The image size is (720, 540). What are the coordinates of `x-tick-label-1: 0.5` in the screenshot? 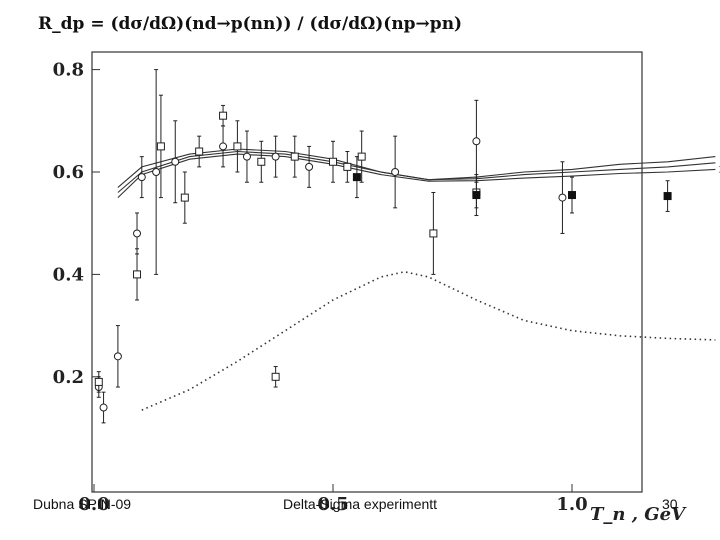 It's located at (332, 504).